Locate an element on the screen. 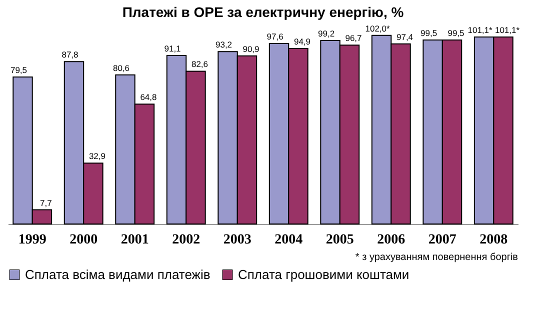 The image size is (539, 329). chart-title: Платежі в ОРЕ за електричну енергію, % is located at coordinates (263, 12).